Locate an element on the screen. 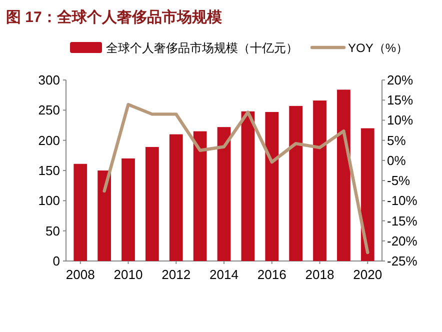 This screenshot has height=332, width=442. x-tick-label: 2010 is located at coordinates (128, 274).